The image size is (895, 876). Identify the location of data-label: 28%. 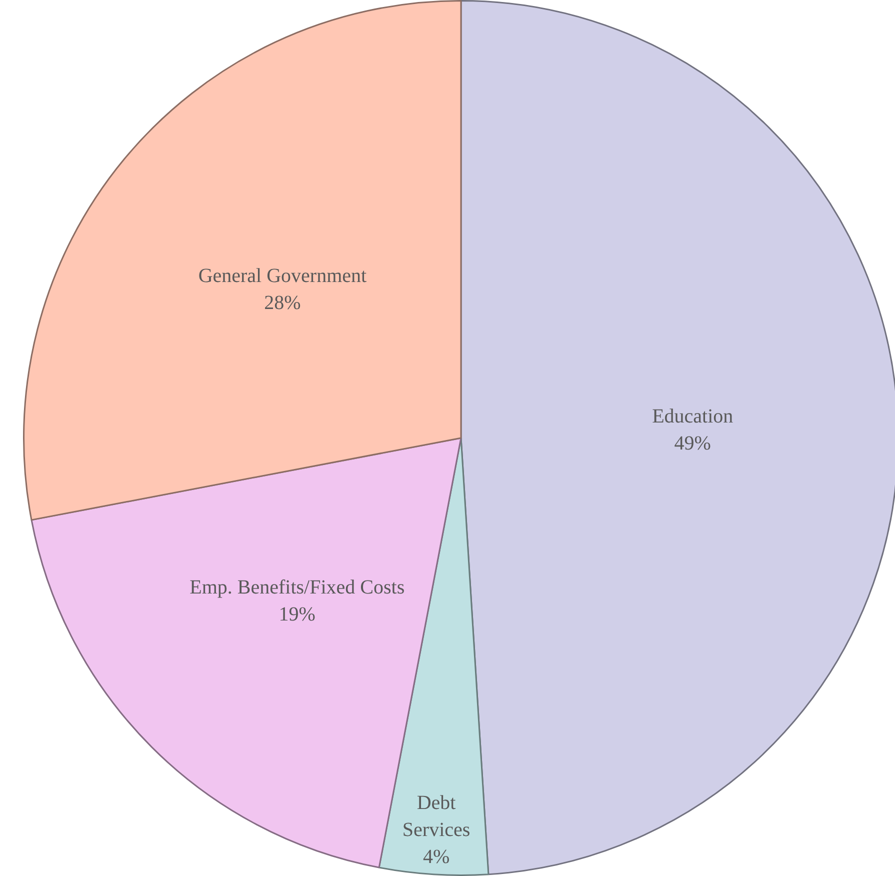
(282, 303).